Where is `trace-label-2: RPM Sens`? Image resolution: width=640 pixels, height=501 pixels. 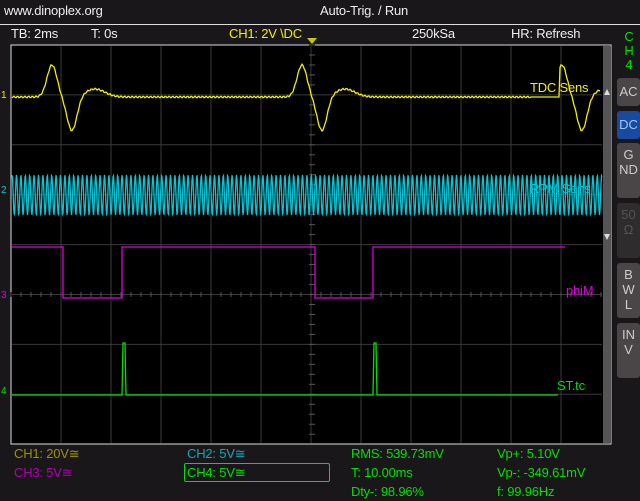
trace-label-2: RPM Sens is located at coordinates (560, 188).